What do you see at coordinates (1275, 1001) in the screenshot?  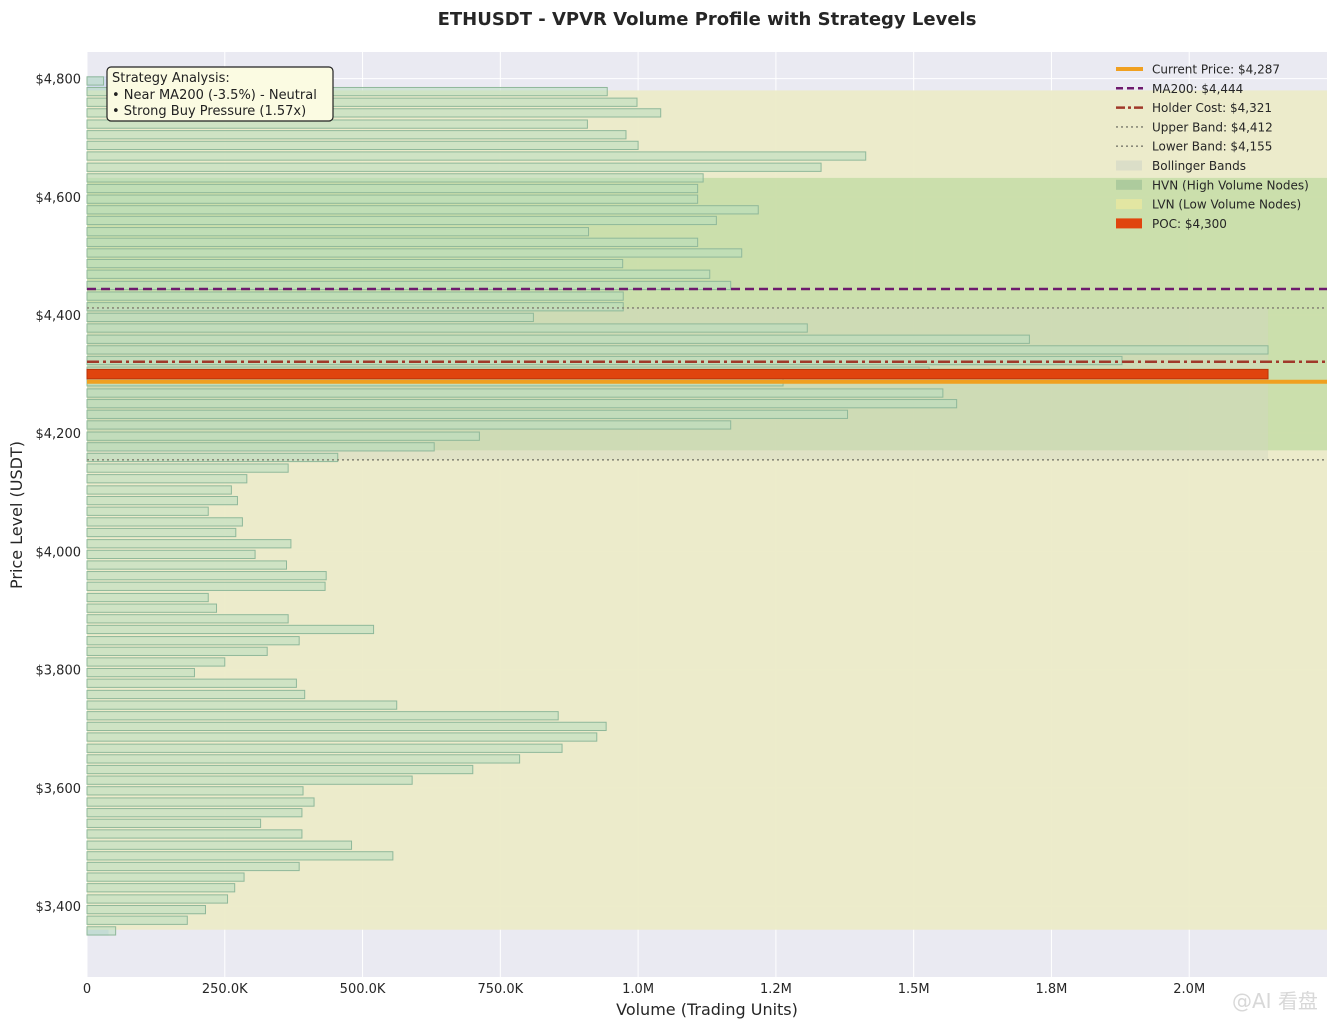 I see `watermark: @AI 看盘` at bounding box center [1275, 1001].